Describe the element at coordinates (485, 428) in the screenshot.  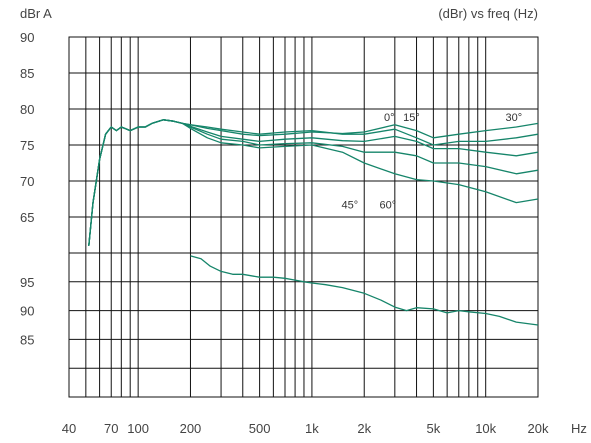
I see `x-tick-label: 10k` at that location.